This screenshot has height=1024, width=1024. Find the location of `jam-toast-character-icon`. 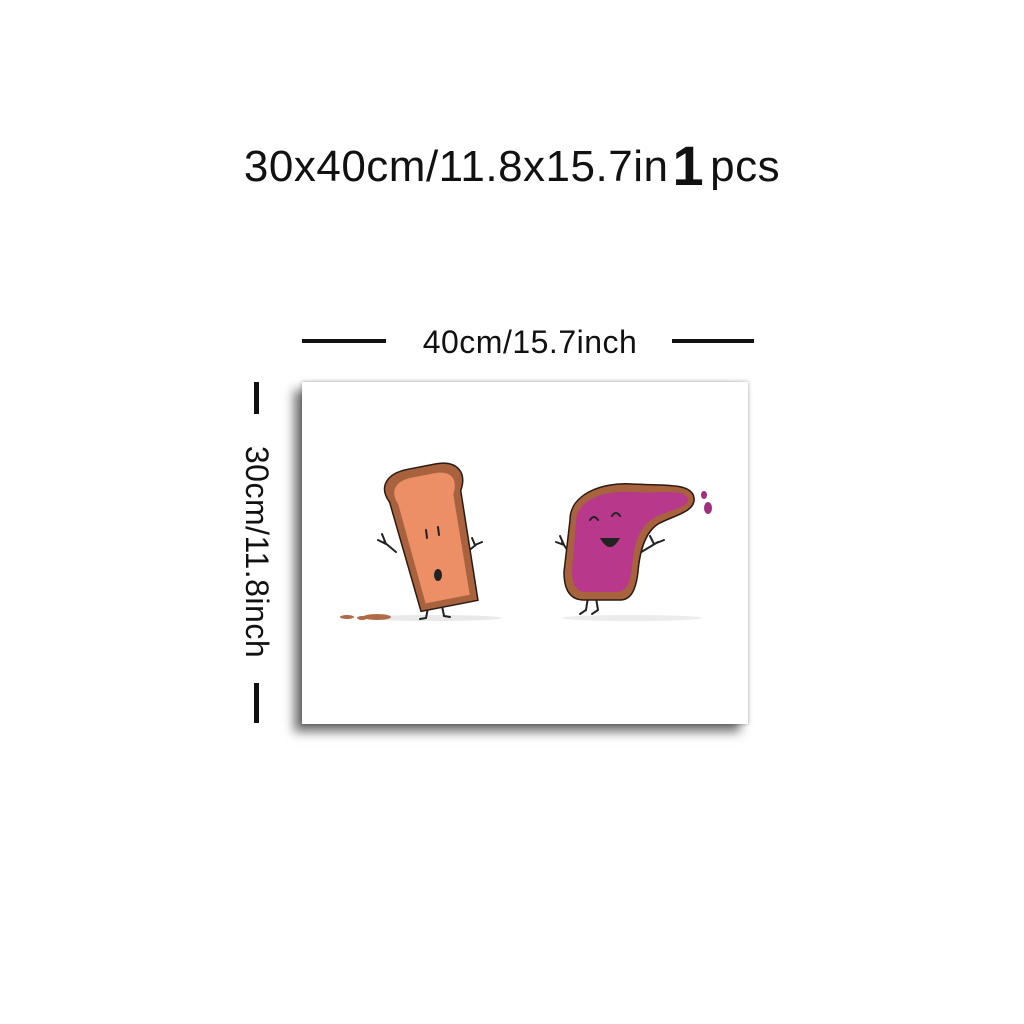

jam-toast-character-icon is located at coordinates (633, 549).